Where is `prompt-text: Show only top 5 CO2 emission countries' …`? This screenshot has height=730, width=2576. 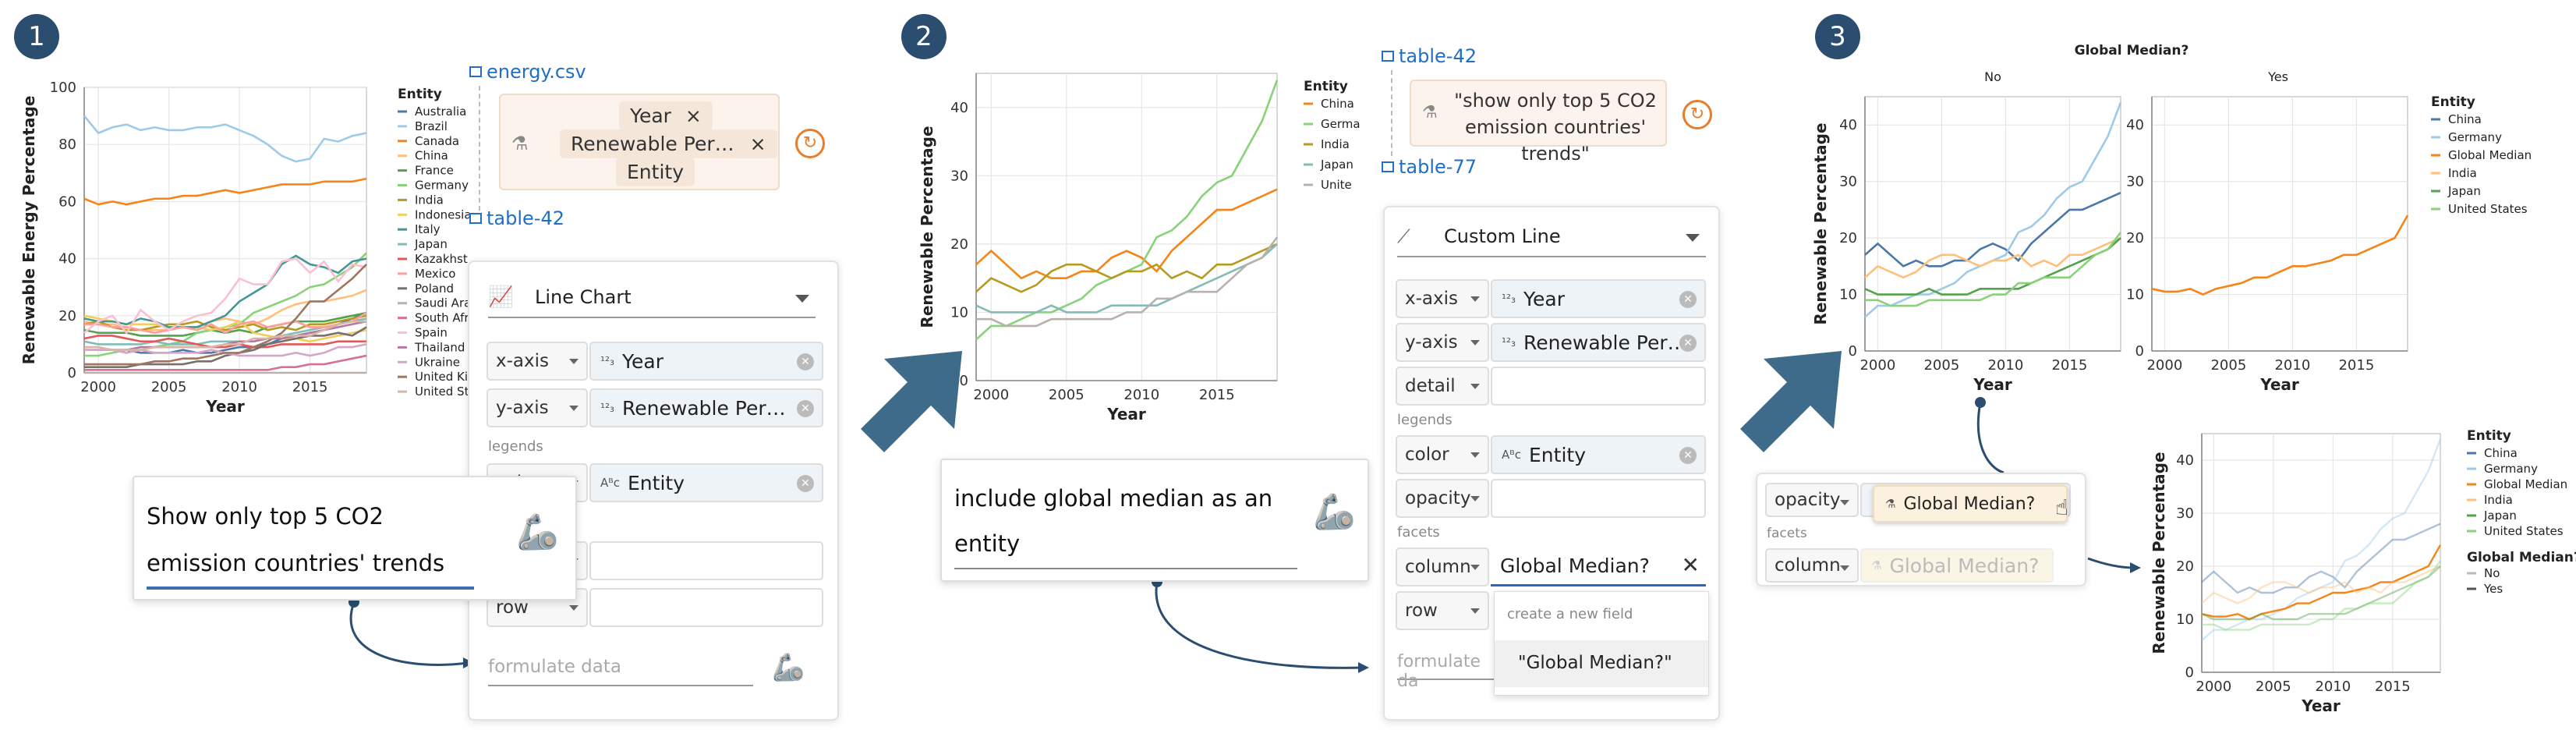
prompt-text: Show only top 5 CO2 emission countries' … is located at coordinates (296, 539).